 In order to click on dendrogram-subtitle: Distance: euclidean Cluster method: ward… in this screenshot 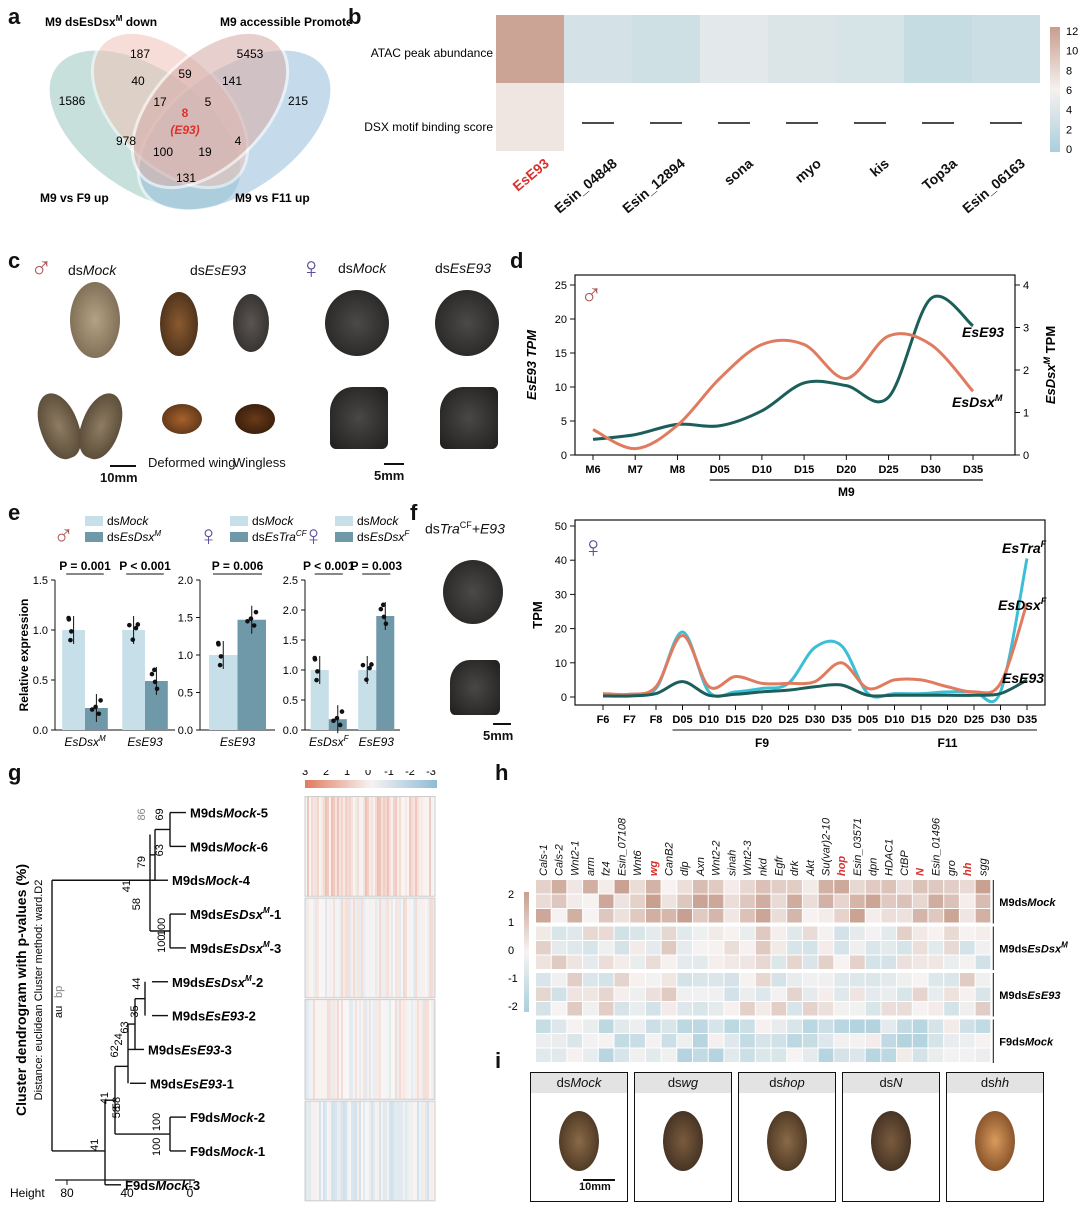, I will do `click(39, 990)`.